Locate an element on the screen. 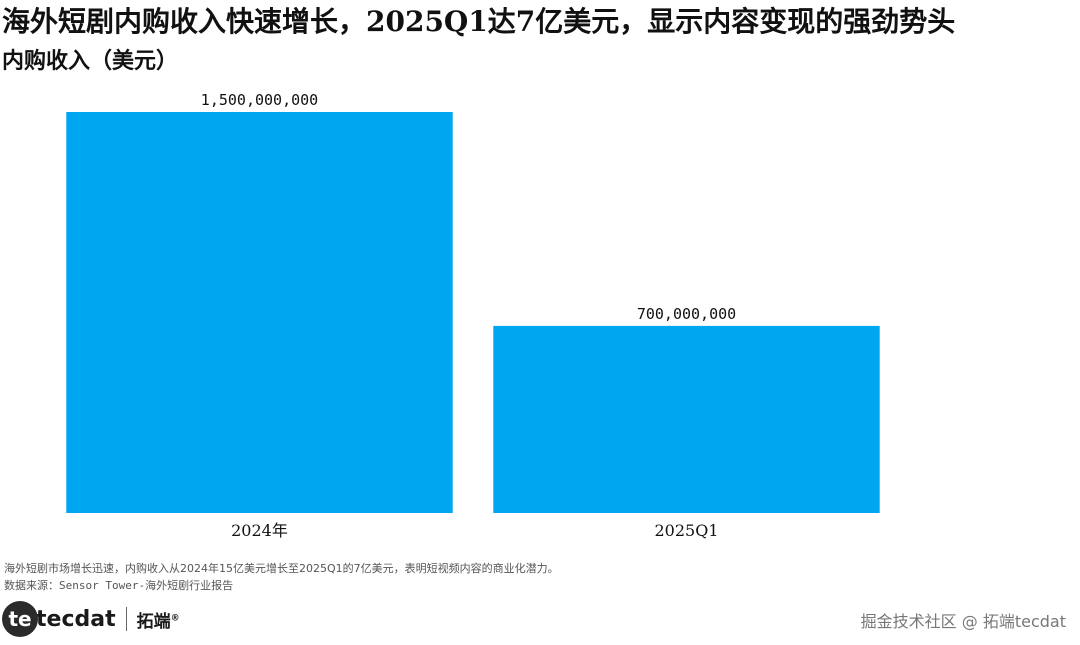  x-tick-labels-group: 2024年 2025Q1 is located at coordinates (474, 530).